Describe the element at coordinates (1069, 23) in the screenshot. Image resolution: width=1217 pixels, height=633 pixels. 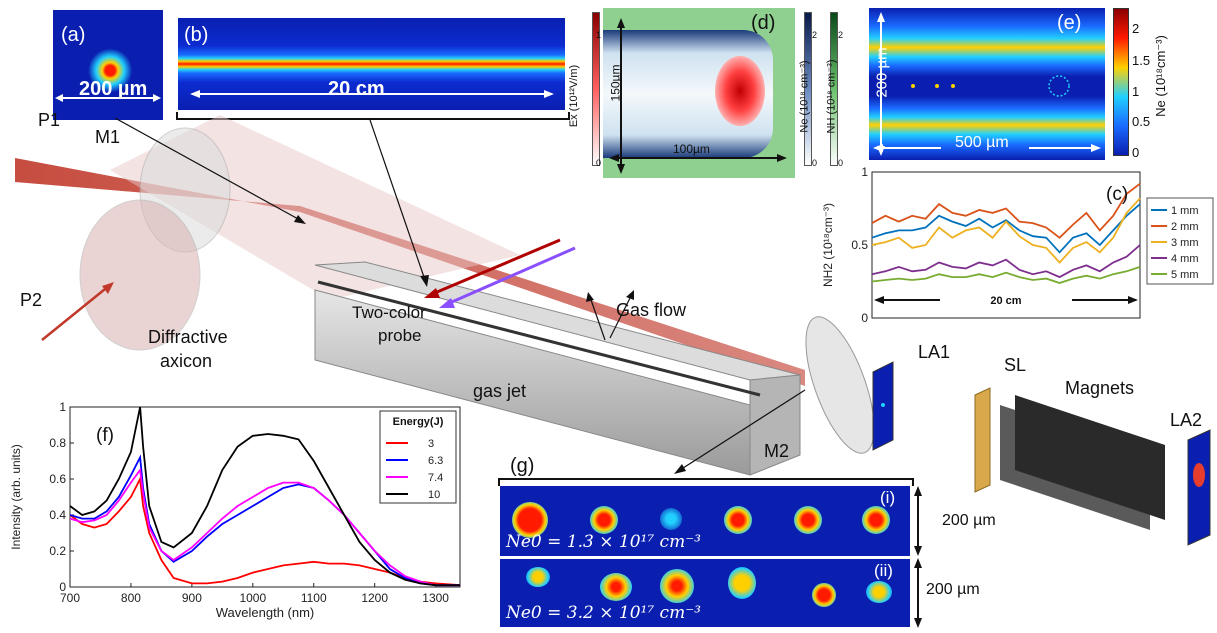
I see `panel-e-letter: (e)` at that location.